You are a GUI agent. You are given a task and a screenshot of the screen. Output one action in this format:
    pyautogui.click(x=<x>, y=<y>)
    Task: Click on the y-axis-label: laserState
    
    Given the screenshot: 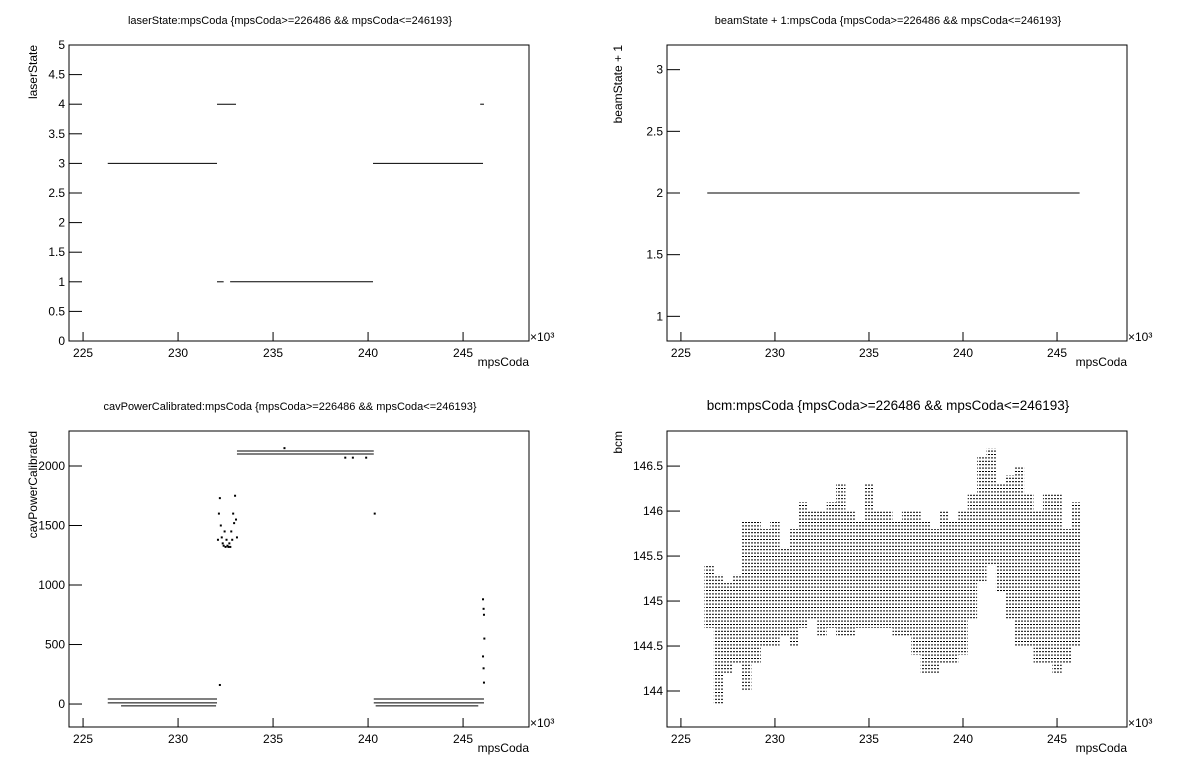 What is the action you would take?
    pyautogui.click(x=33, y=72)
    